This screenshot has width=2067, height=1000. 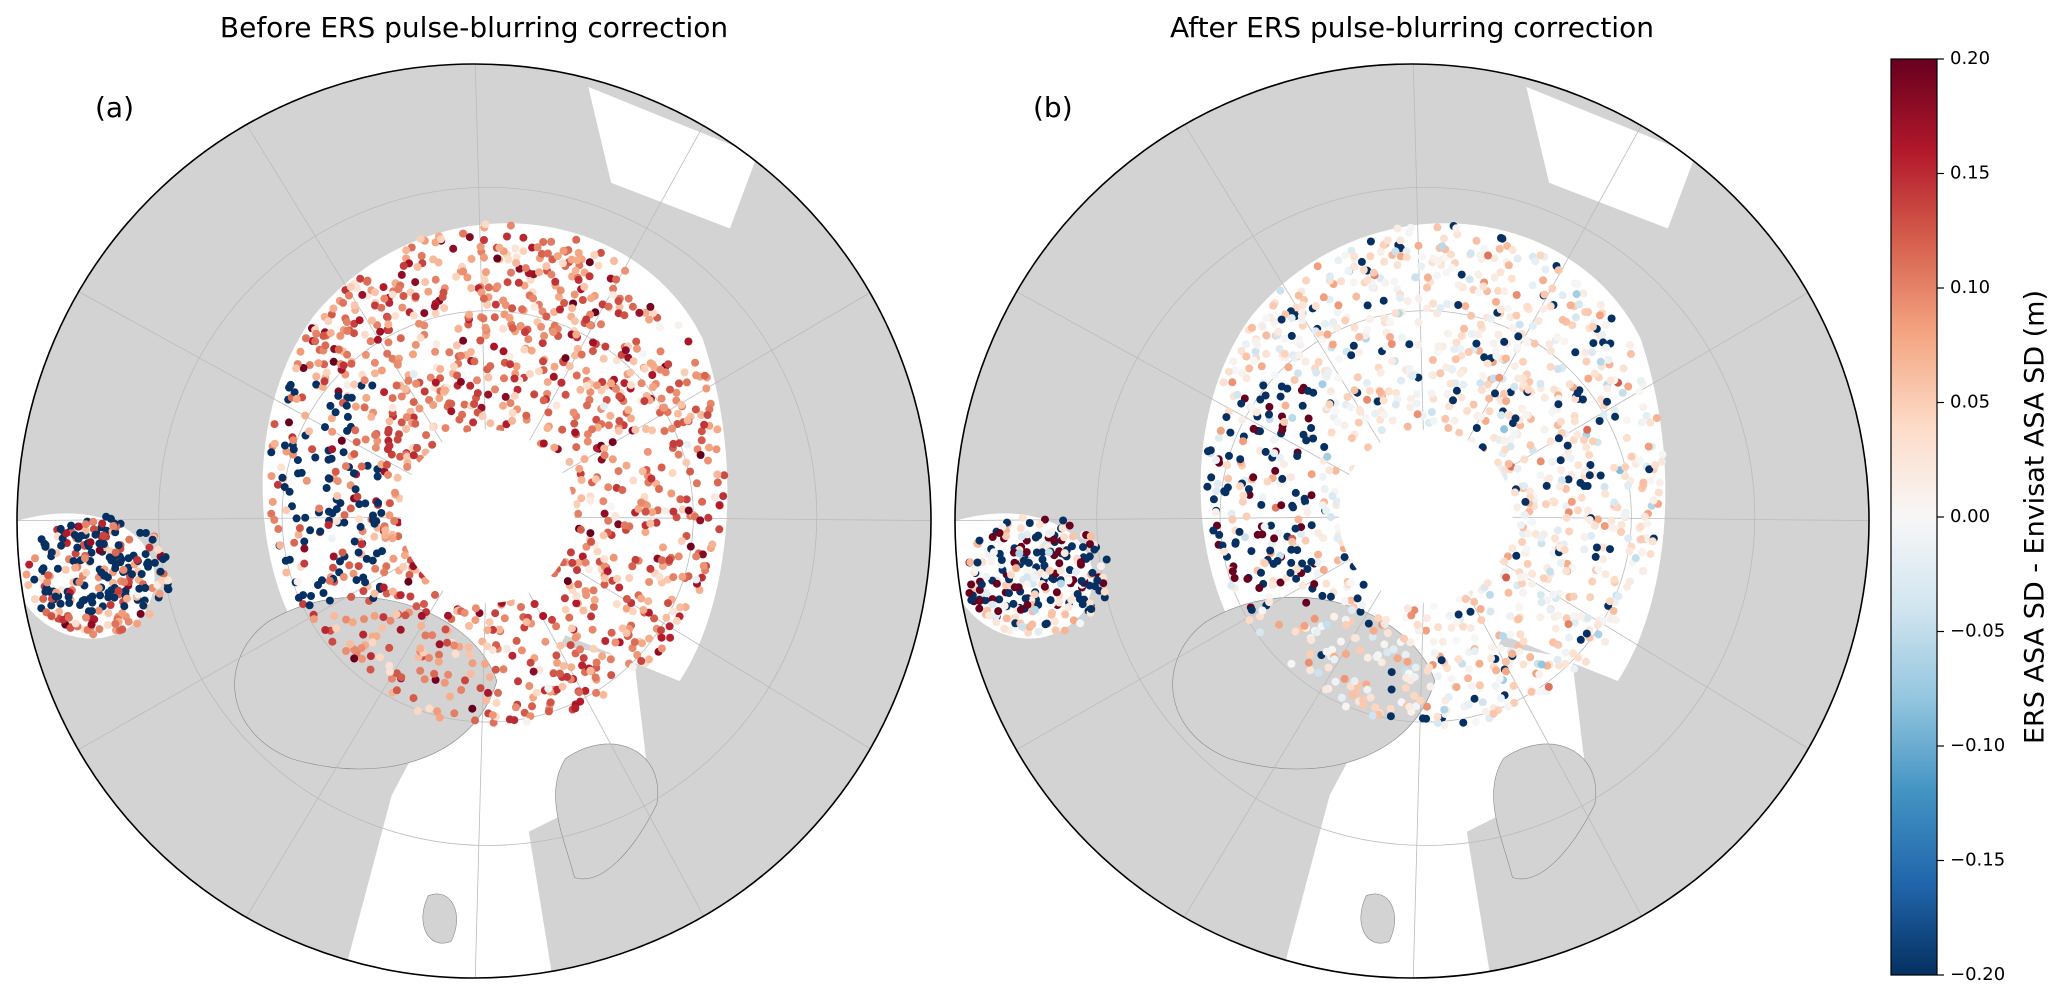 What do you see at coordinates (1970, 402) in the screenshot?
I see `colorbar-tick-label: 0.05` at bounding box center [1970, 402].